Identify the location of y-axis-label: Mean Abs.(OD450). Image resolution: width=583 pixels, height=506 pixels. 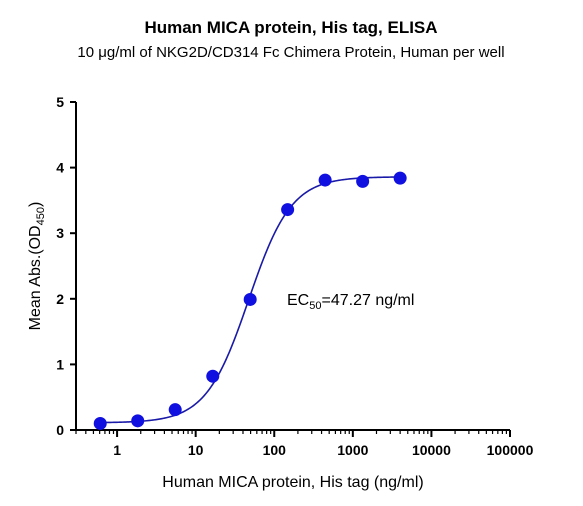
(37, 266).